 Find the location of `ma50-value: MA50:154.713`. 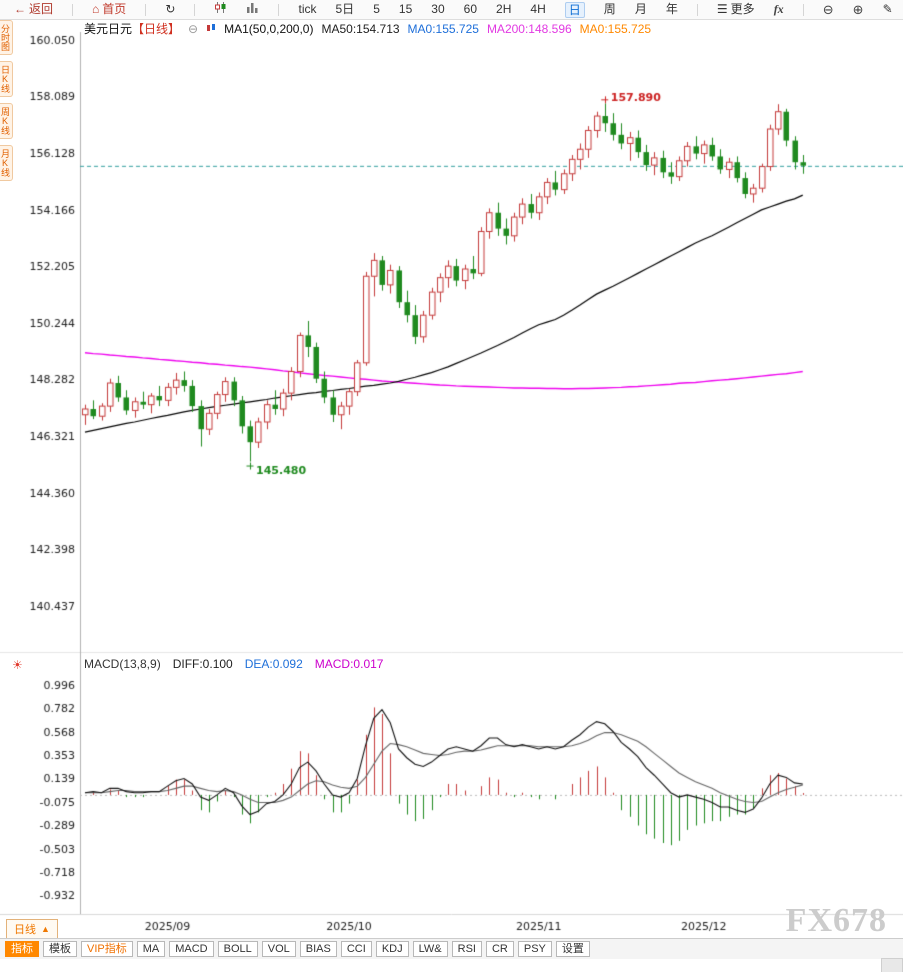

ma50-value: MA50:154.713 is located at coordinates (360, 28).